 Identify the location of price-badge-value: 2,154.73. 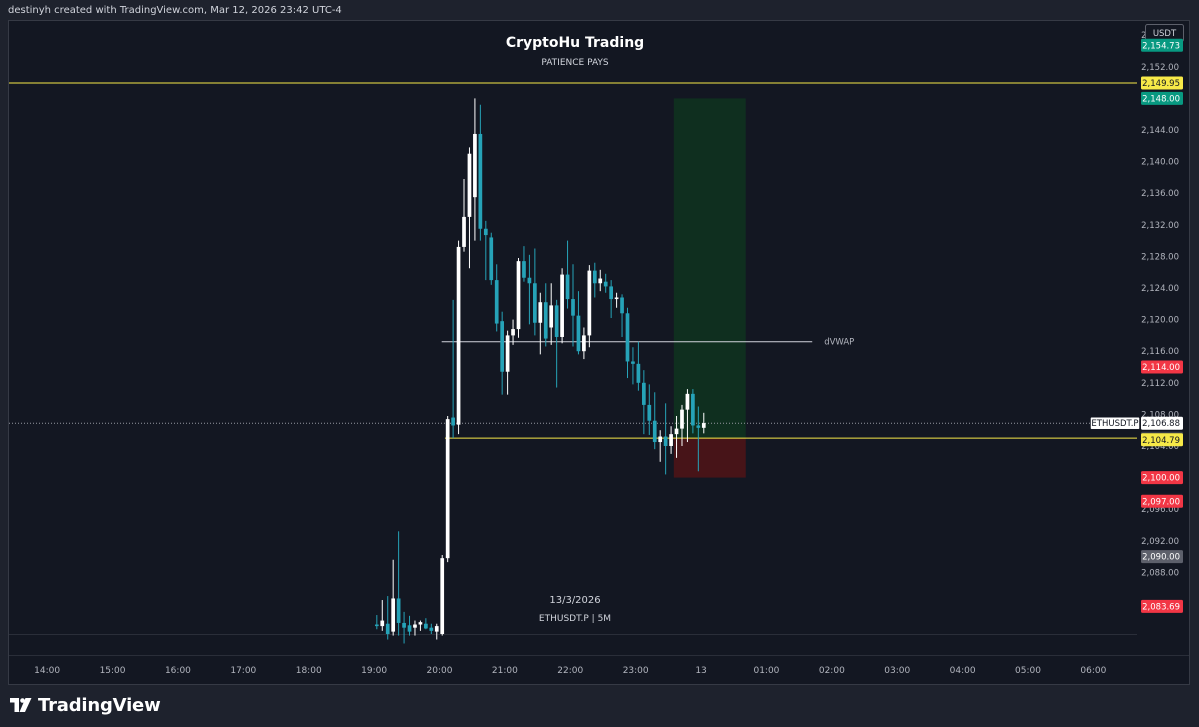
(1161, 46).